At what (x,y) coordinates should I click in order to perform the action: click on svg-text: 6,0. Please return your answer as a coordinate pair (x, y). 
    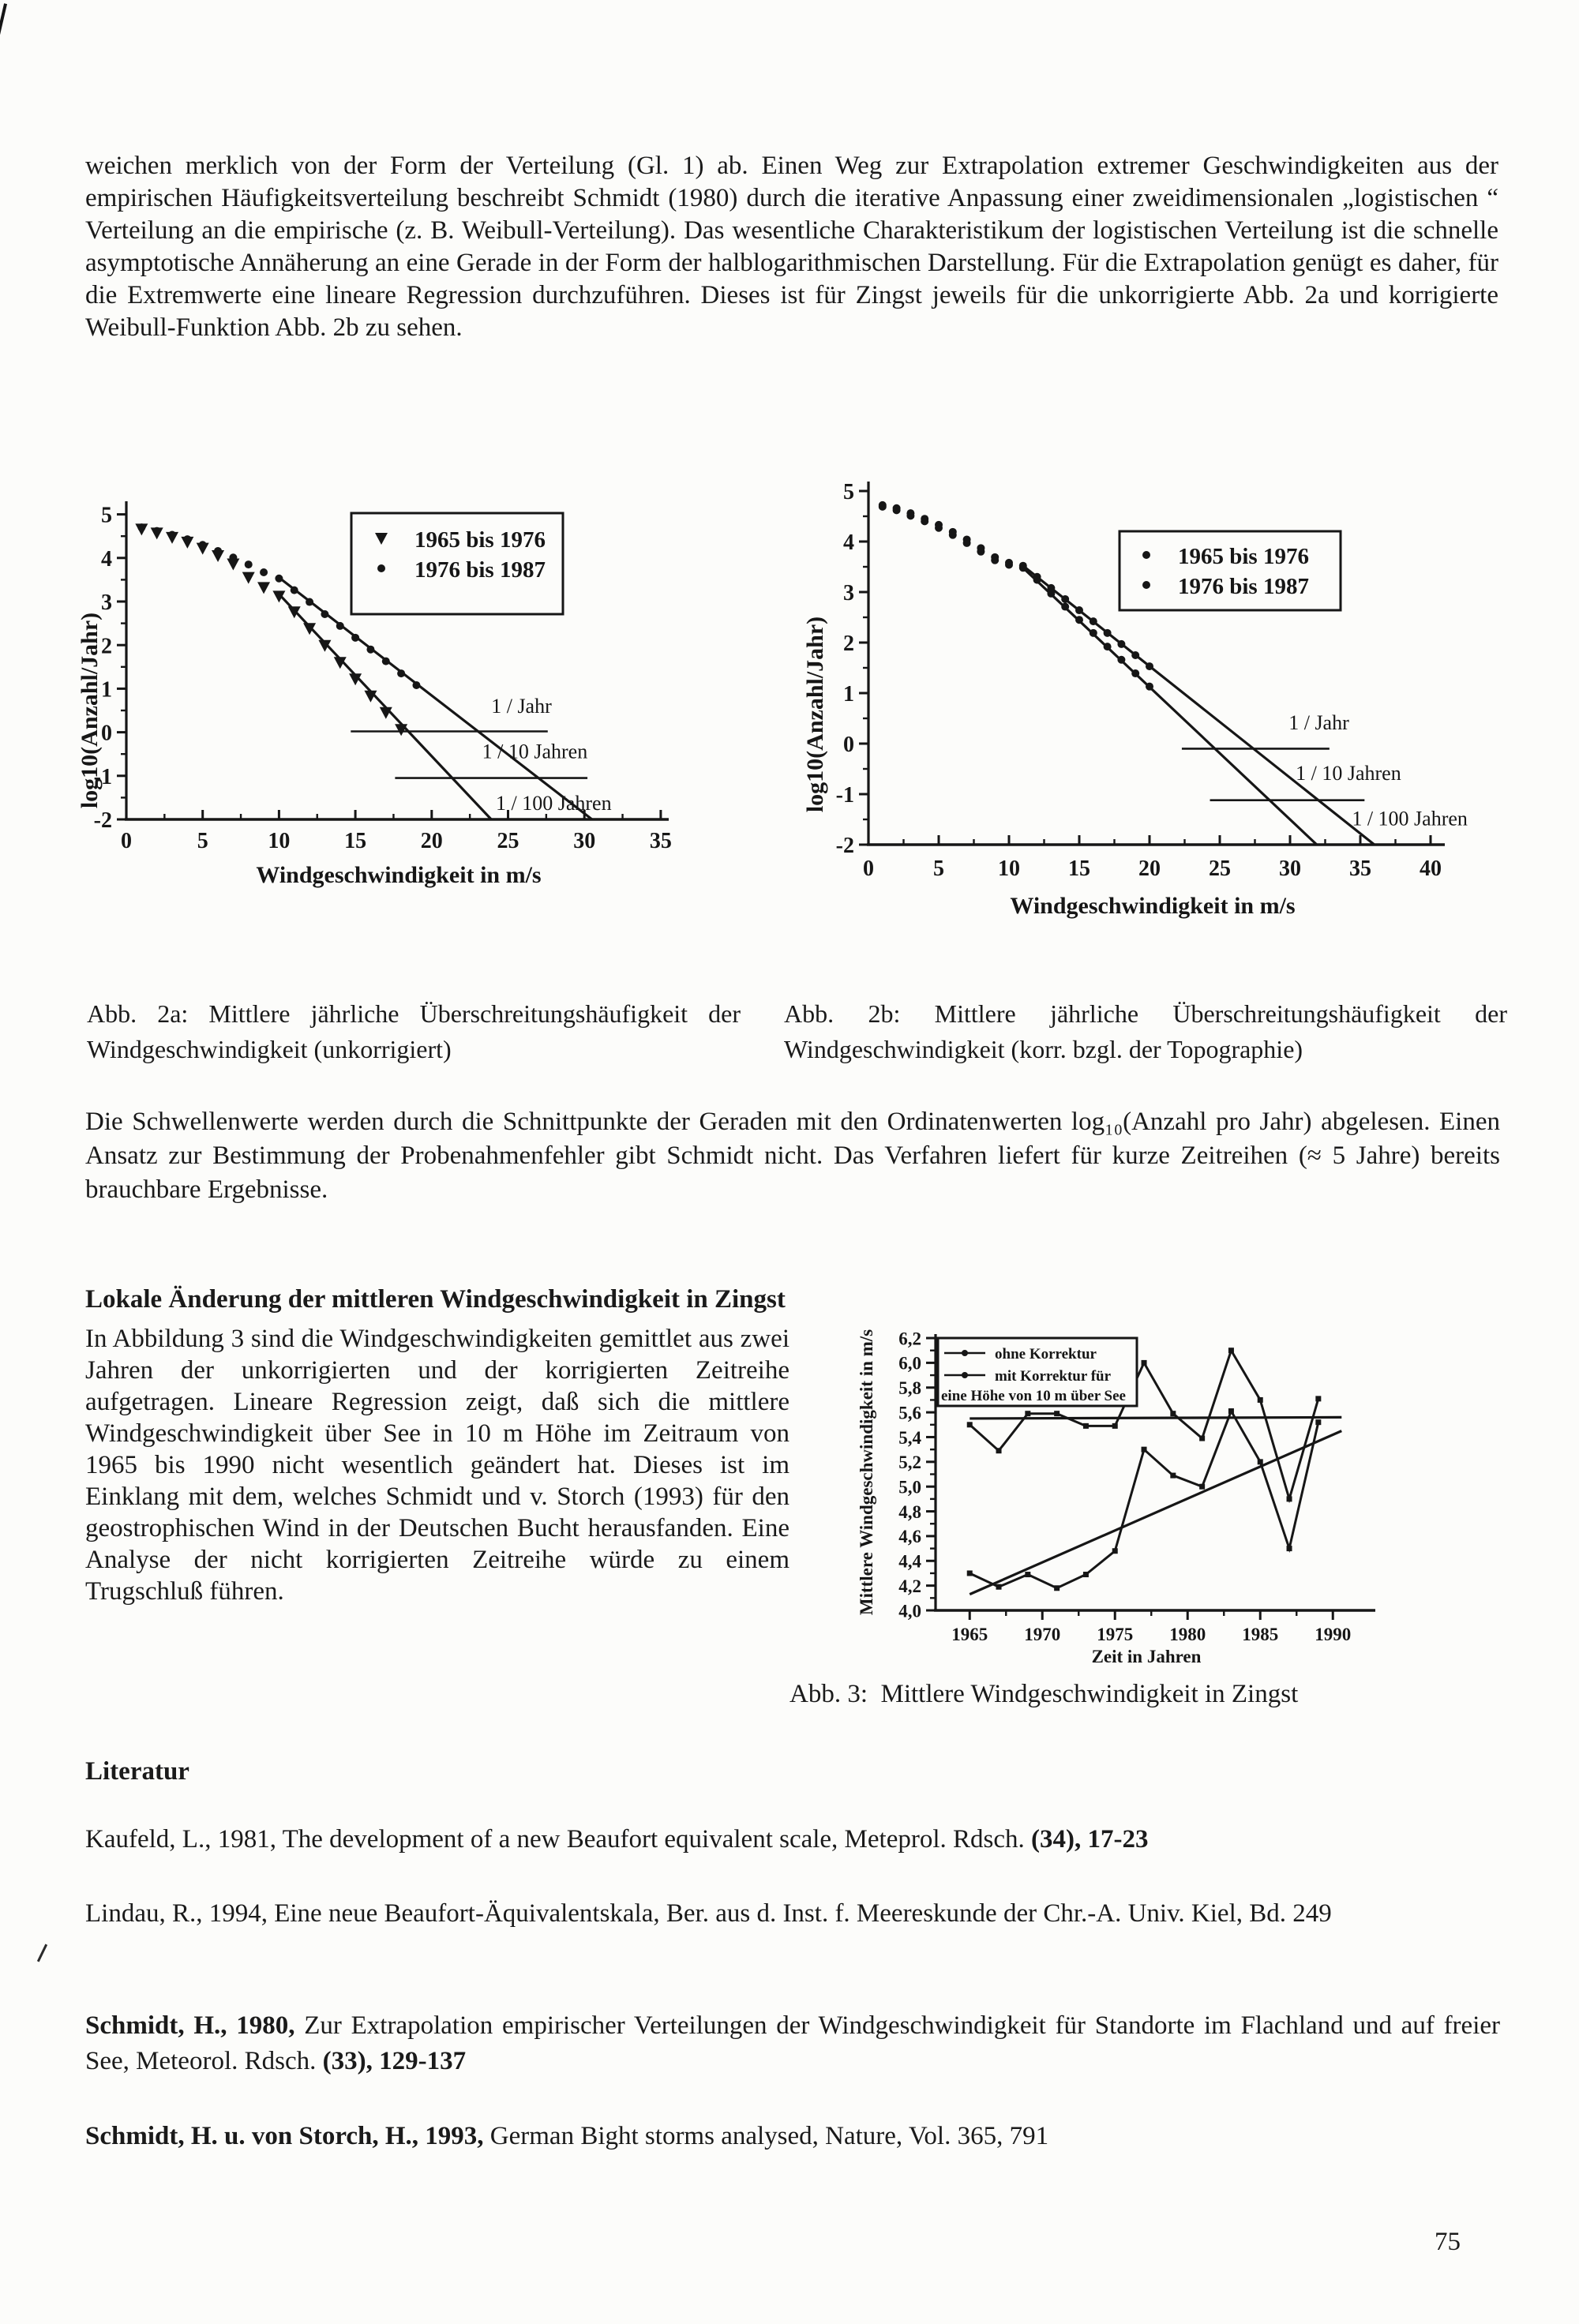
    Looking at the image, I should click on (909, 1364).